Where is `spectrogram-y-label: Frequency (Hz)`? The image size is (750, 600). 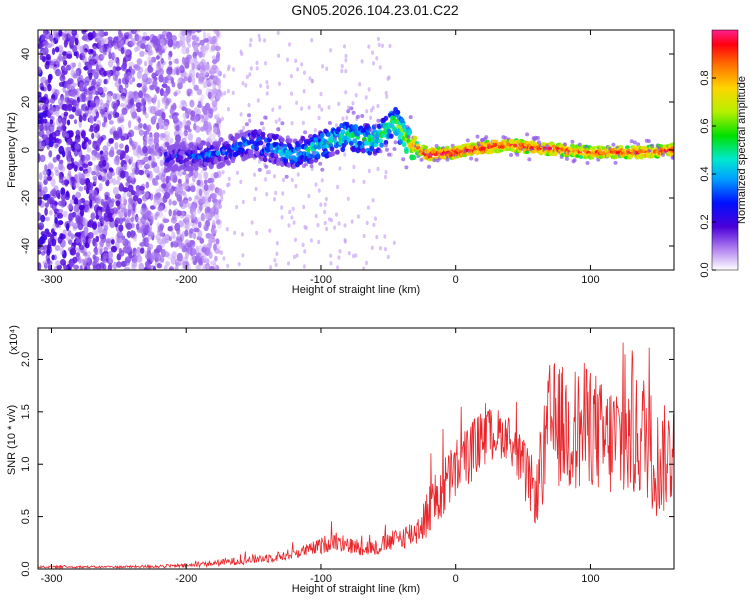
spectrogram-y-label: Frequency (Hz) is located at coordinates (12, 150).